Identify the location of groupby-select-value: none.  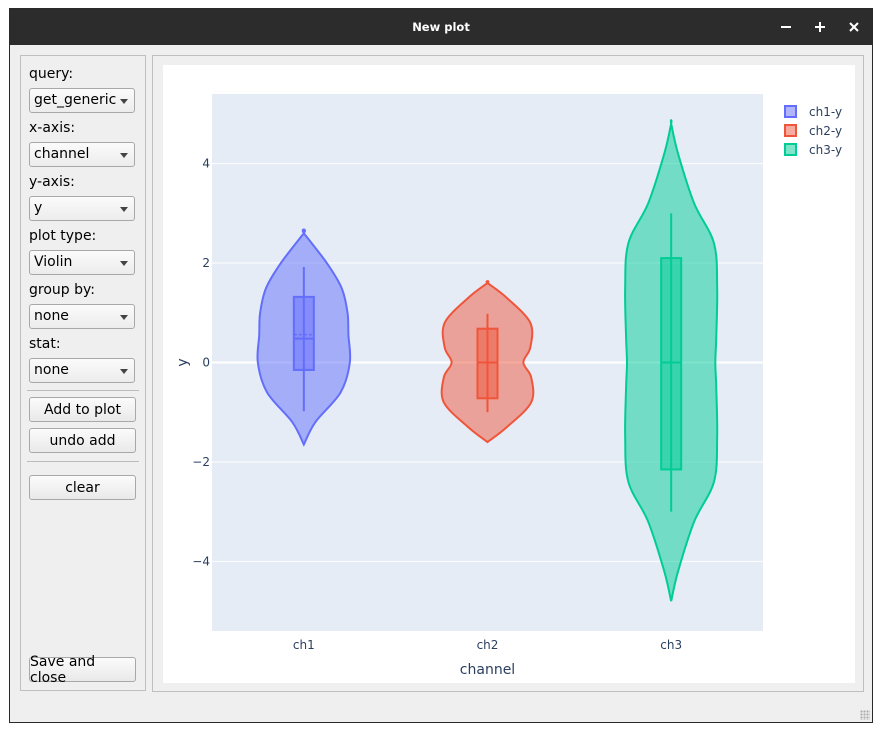
(51, 316).